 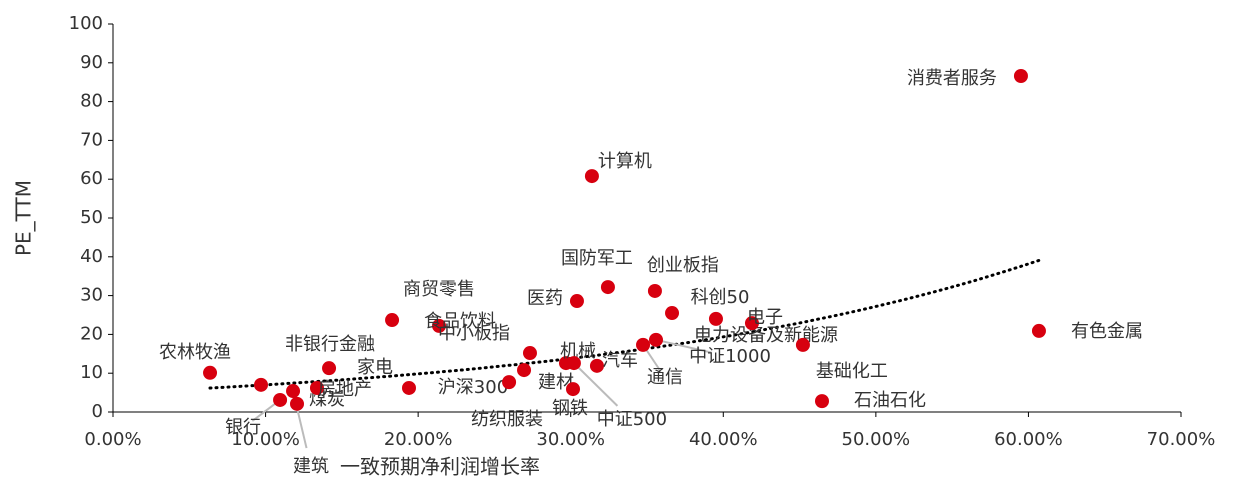 I want to click on point-label: 中证1000, so click(x=730, y=356).